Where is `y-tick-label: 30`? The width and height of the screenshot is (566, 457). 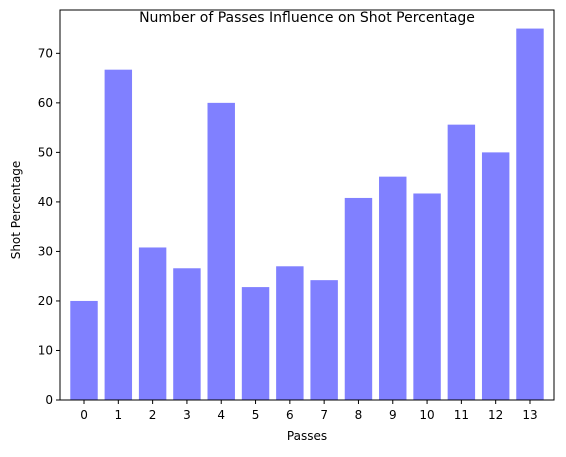 y-tick-label: 30 is located at coordinates (45, 251).